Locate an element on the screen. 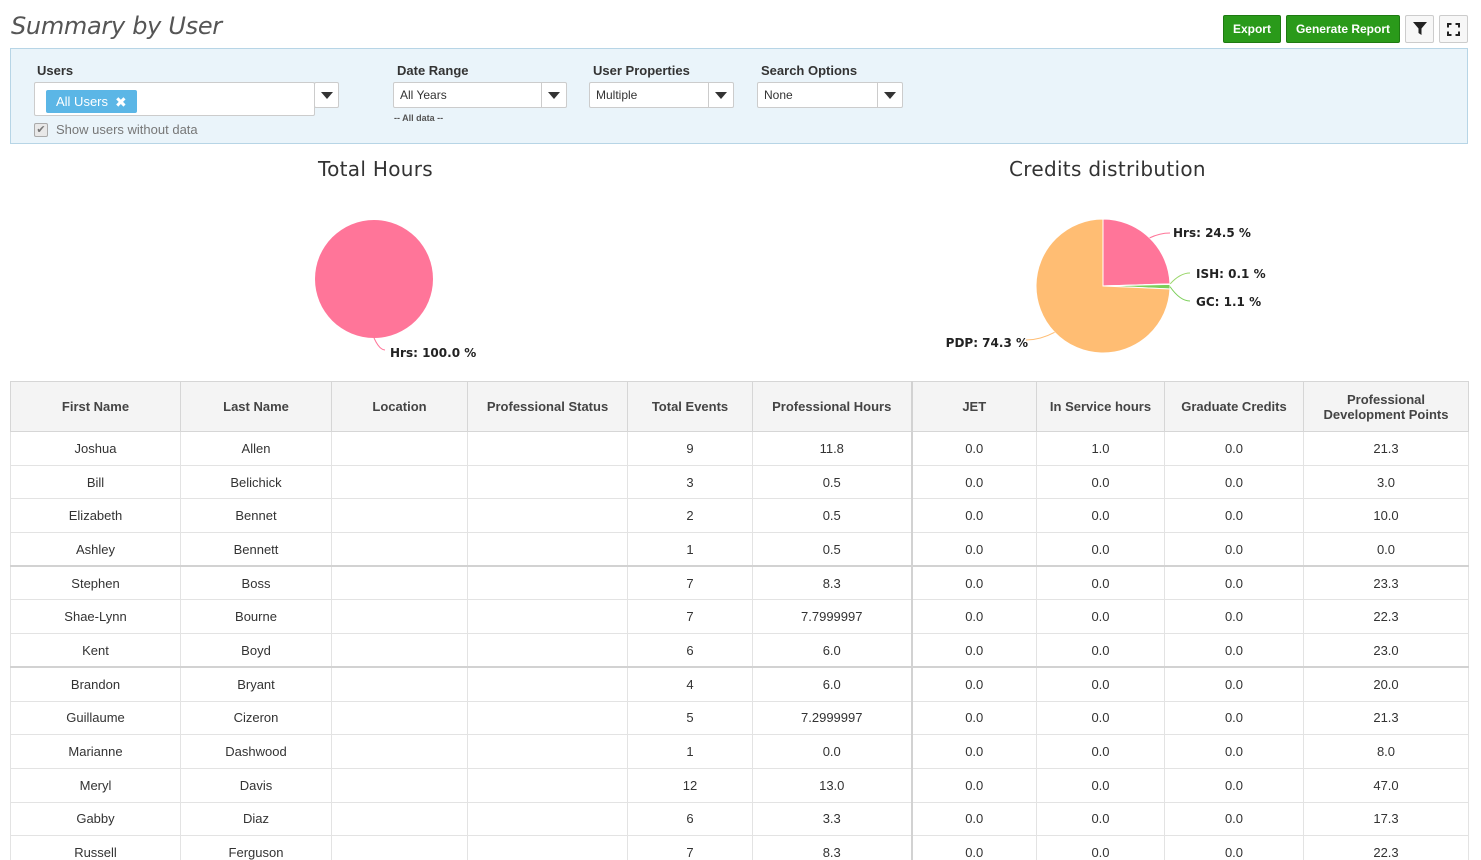 The width and height of the screenshot is (1481, 860). date-range-arrow is located at coordinates (553, 95).